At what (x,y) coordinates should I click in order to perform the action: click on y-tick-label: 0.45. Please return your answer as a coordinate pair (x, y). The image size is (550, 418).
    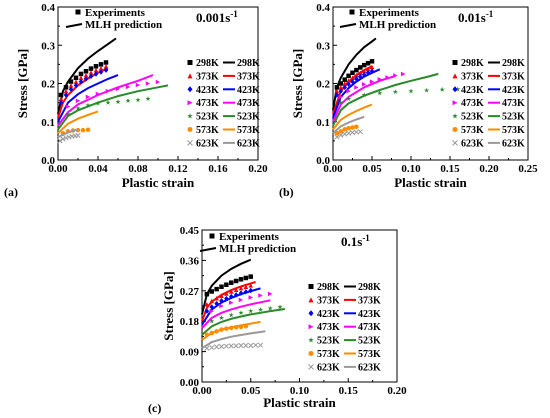
    Looking at the image, I should click on (190, 231).